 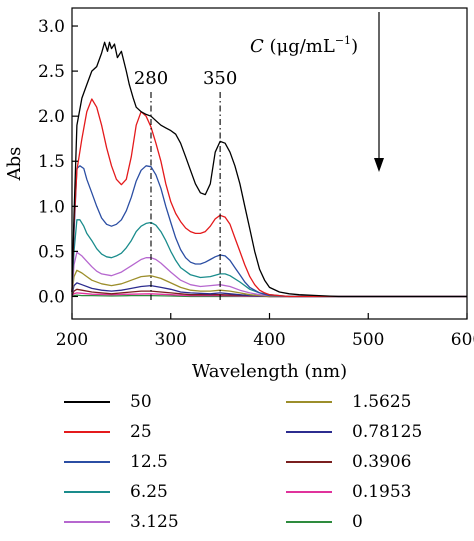 I want to click on peak-label-350: 350, so click(x=220, y=78).